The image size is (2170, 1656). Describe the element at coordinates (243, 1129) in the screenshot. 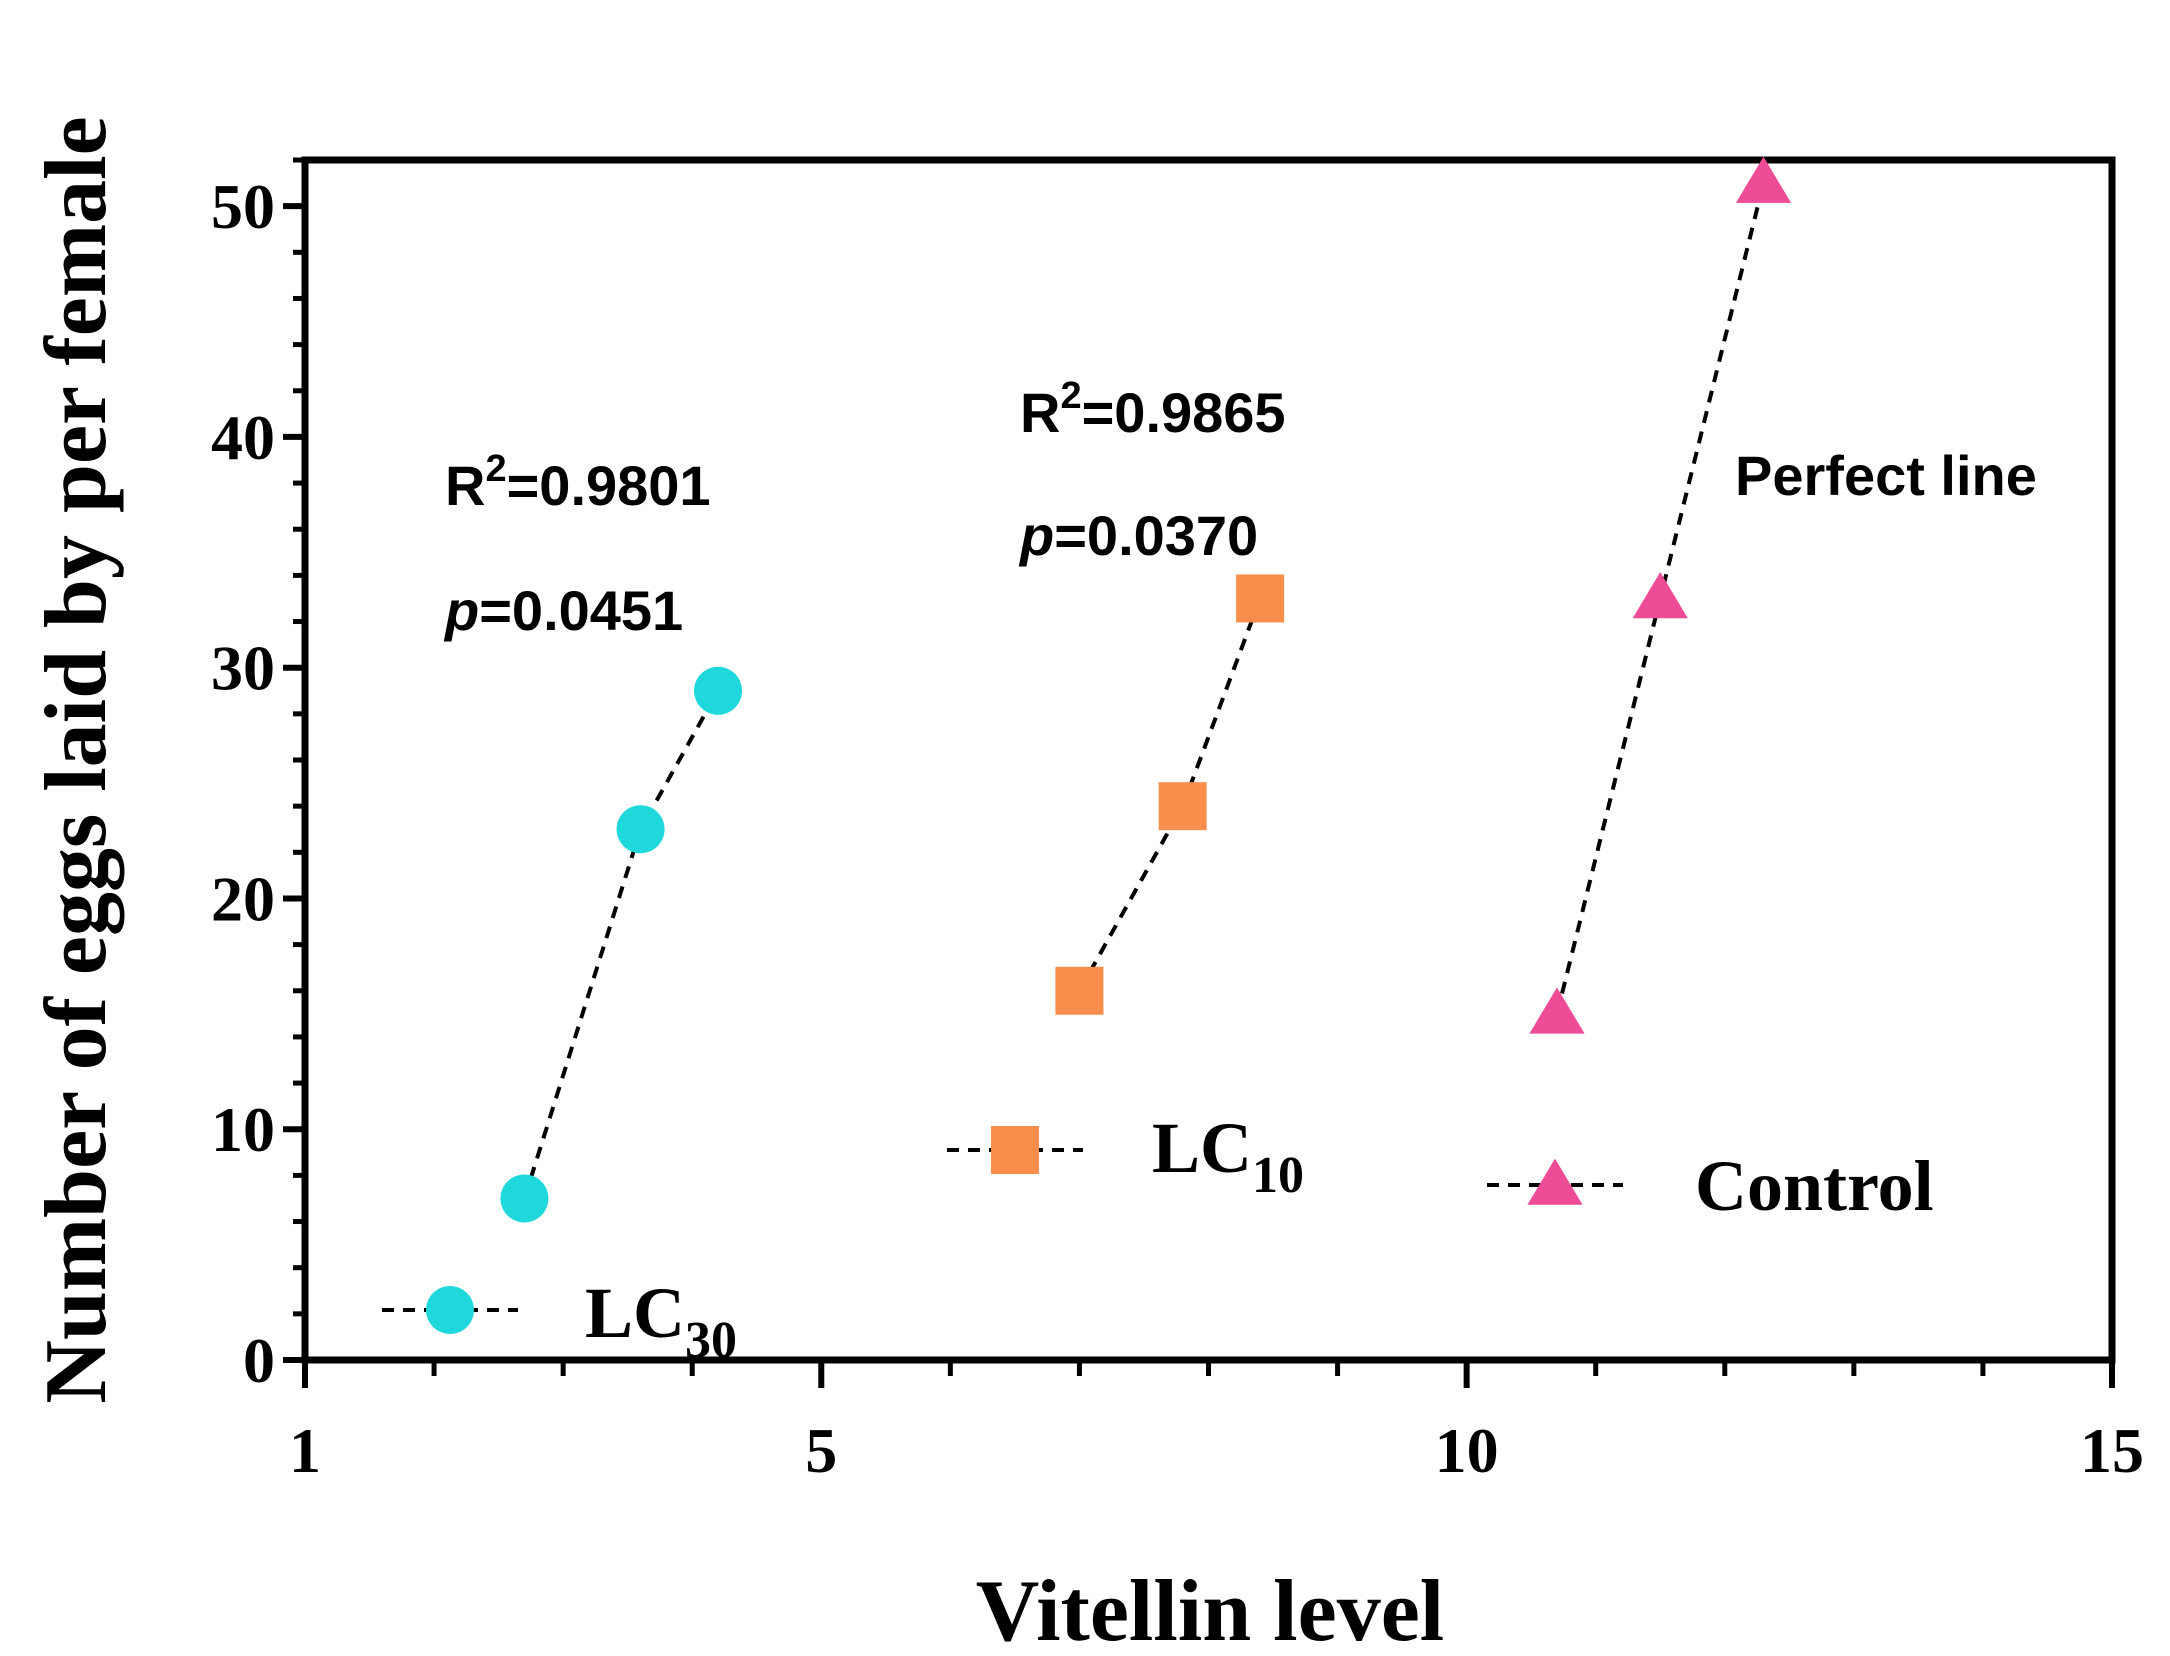

I see `y-tick-label: 10` at that location.